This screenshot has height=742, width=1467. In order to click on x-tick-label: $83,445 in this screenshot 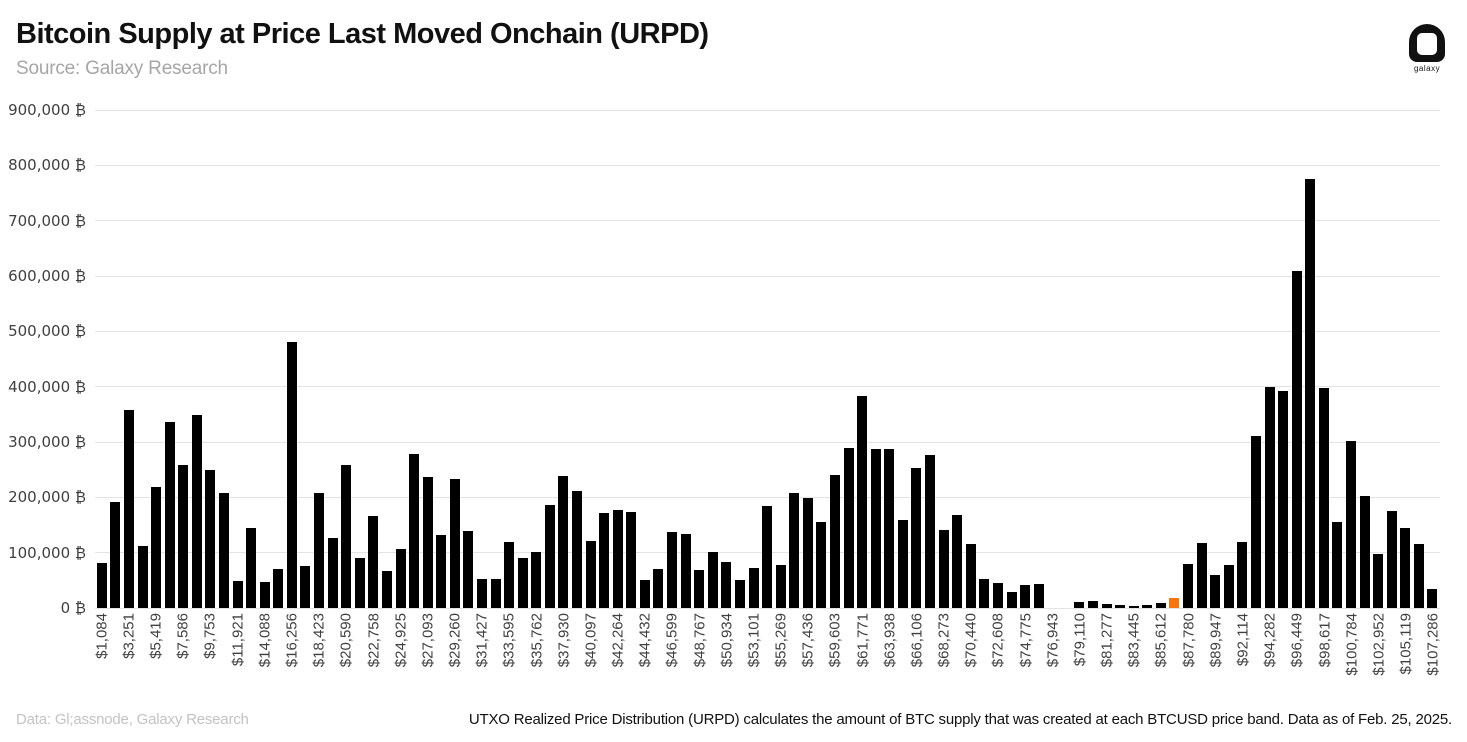, I will do `click(1134, 640)`.